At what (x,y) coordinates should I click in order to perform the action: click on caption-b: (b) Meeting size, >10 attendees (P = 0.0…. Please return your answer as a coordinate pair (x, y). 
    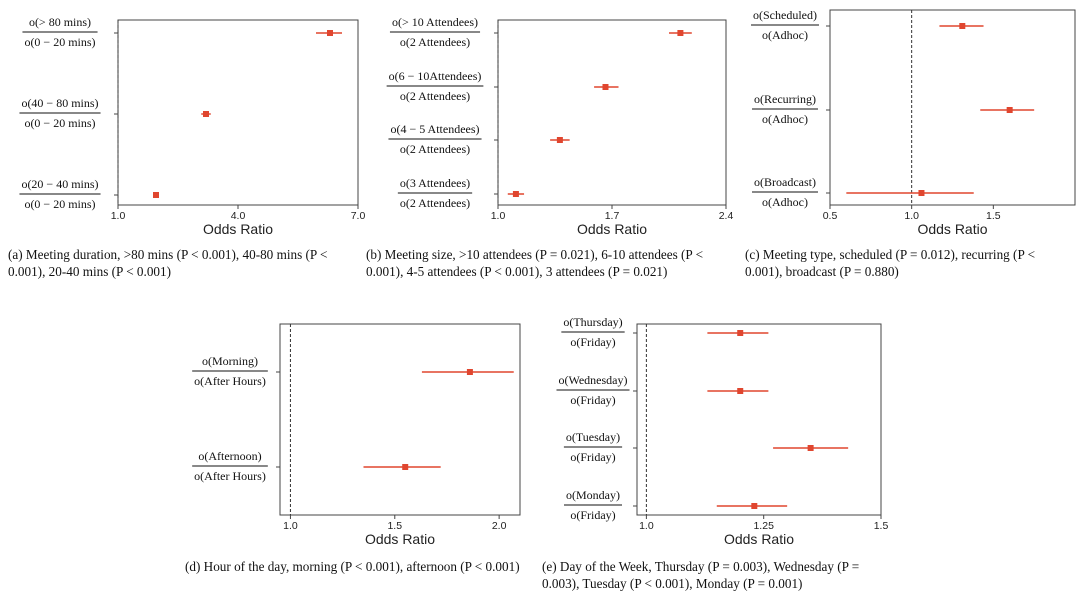
    Looking at the image, I should click on (535, 263).